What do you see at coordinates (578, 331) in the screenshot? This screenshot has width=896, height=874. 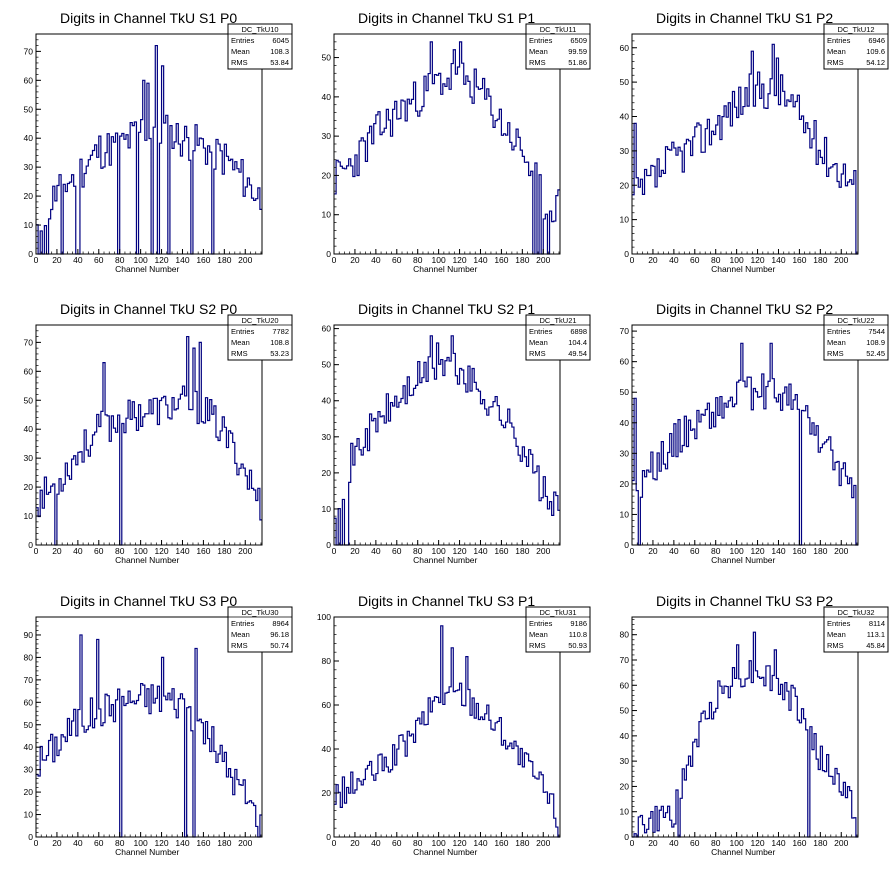 I see `stats-value-entries: 6898` at bounding box center [578, 331].